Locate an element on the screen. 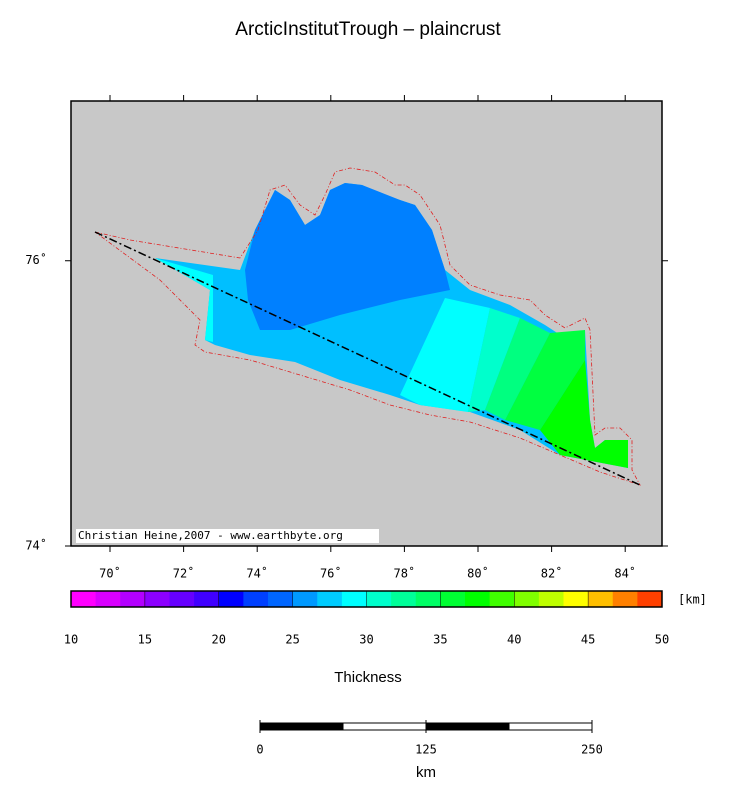 The height and width of the screenshot is (805, 730). scale-label: 250 is located at coordinates (592, 750).